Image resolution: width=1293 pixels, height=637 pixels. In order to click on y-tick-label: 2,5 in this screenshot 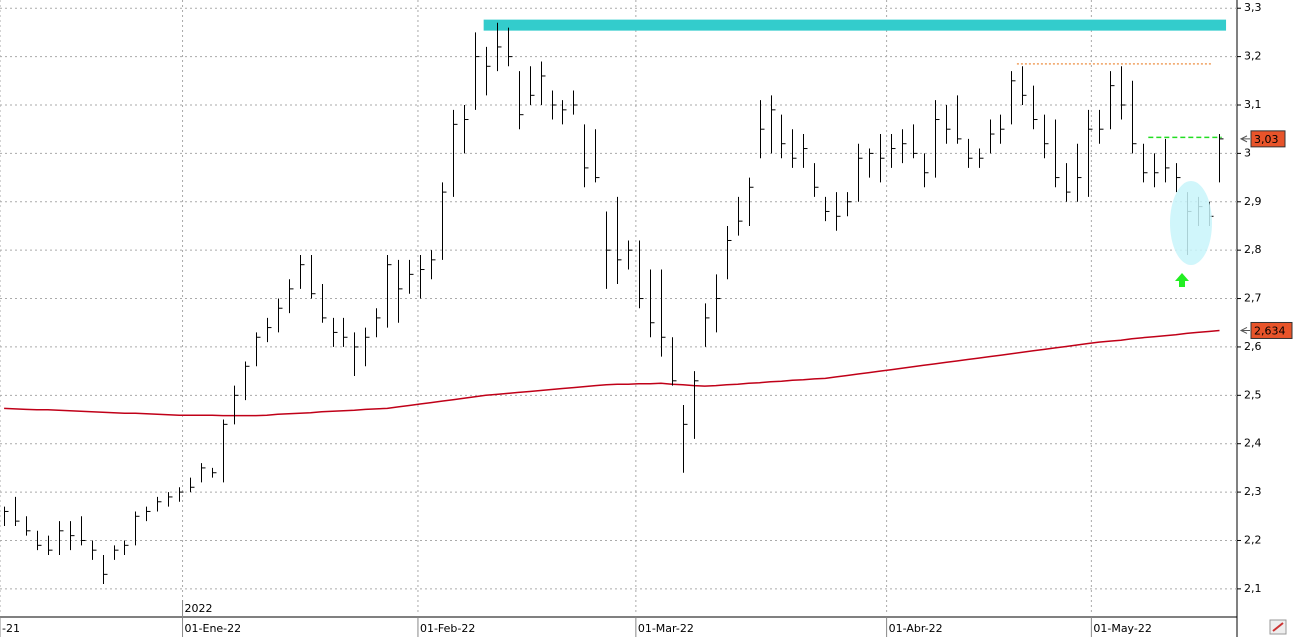, I will do `click(1253, 394)`.